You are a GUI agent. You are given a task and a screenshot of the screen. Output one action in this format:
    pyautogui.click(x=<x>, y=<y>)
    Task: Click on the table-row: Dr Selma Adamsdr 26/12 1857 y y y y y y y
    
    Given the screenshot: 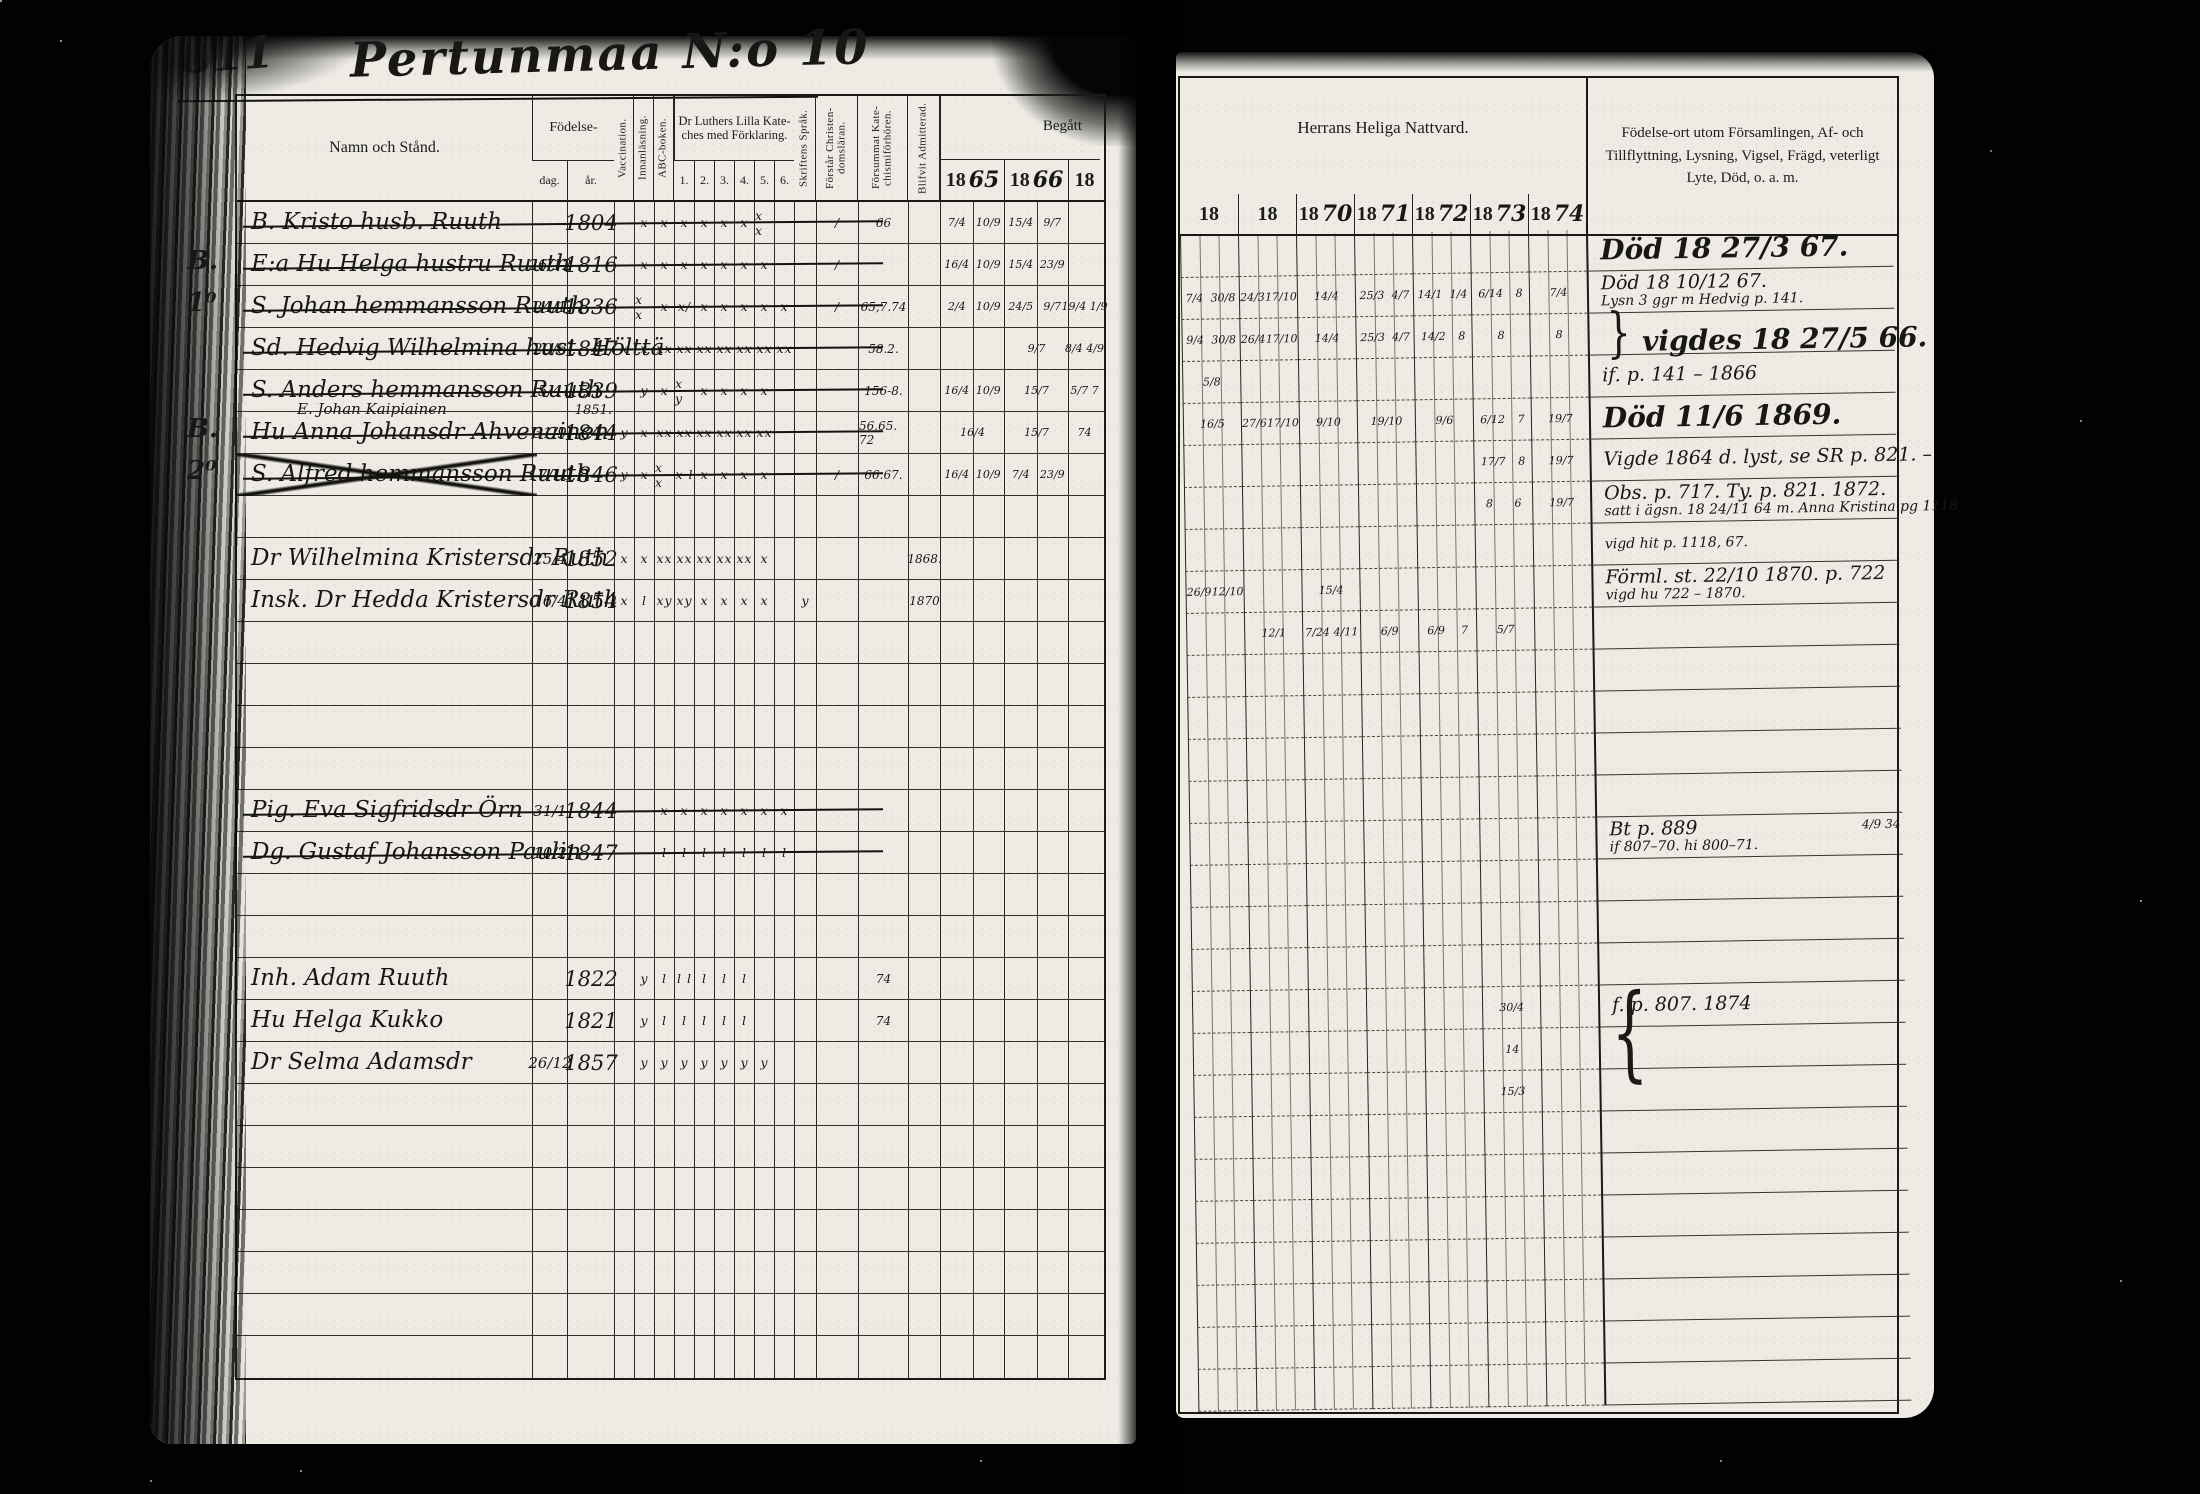 What is the action you would take?
    pyautogui.click(x=670, y=1063)
    